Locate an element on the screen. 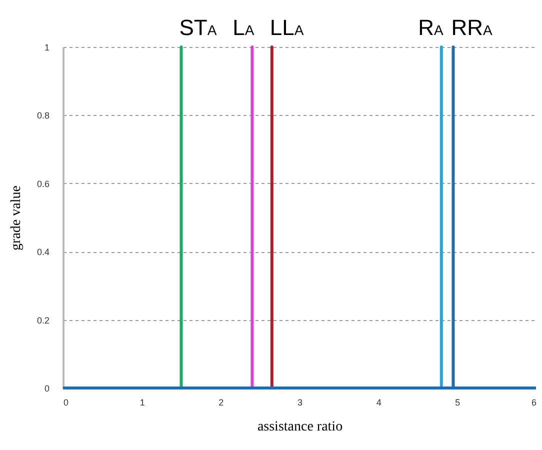  text: STA is located at coordinates (198, 27).